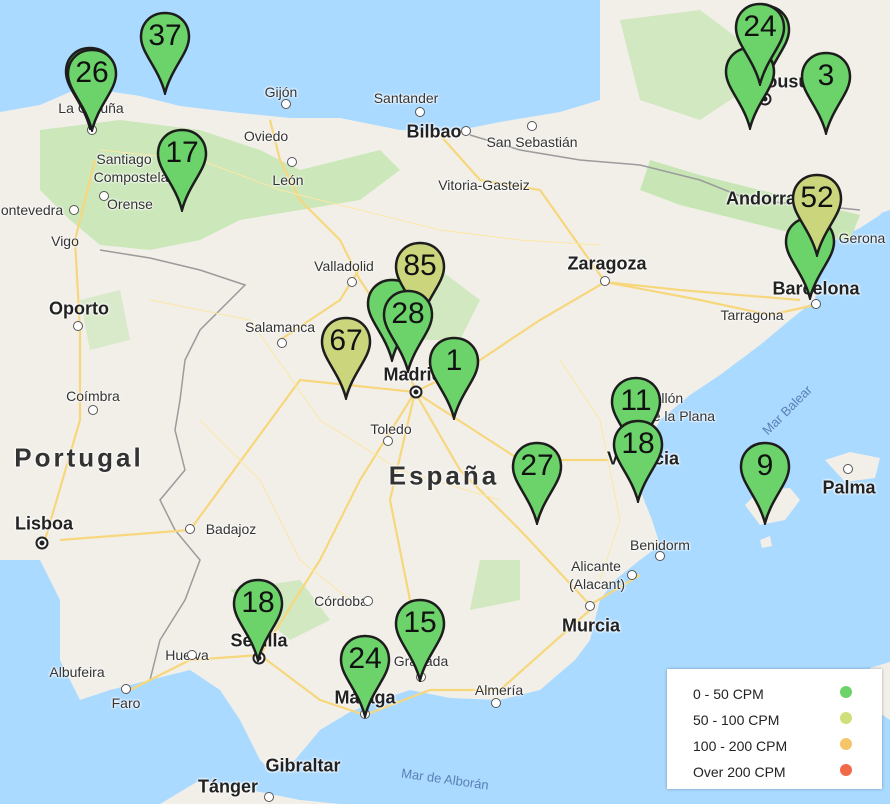 This screenshot has height=804, width=890. I want to click on place-label: Salamanca, so click(280, 327).